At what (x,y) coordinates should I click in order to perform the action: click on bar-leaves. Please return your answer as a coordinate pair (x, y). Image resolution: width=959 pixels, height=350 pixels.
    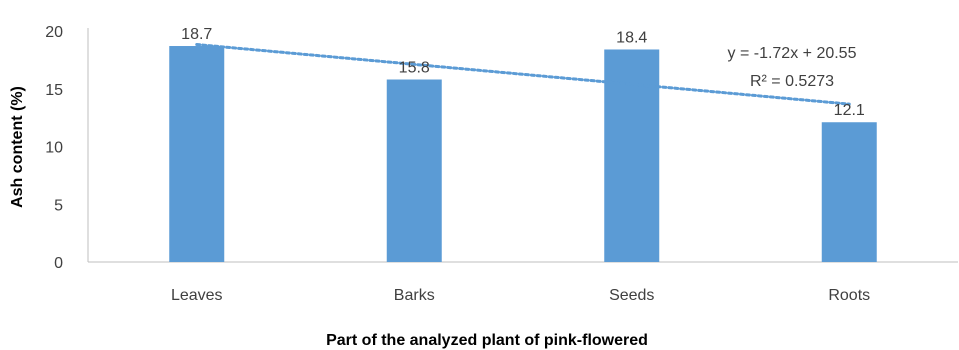
    Looking at the image, I should click on (197, 154).